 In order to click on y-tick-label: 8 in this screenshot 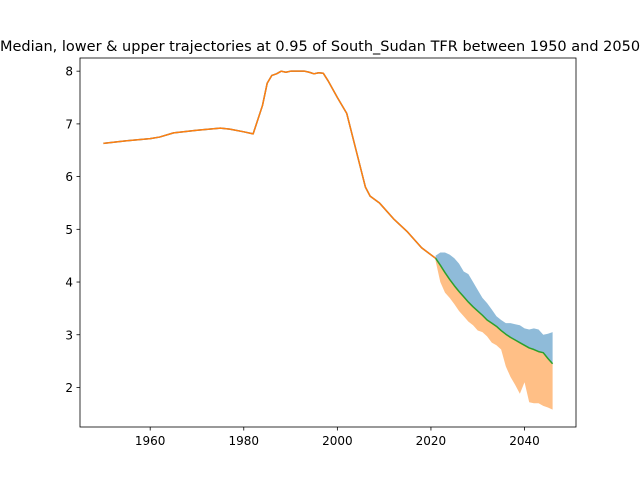, I will do `click(69, 72)`.